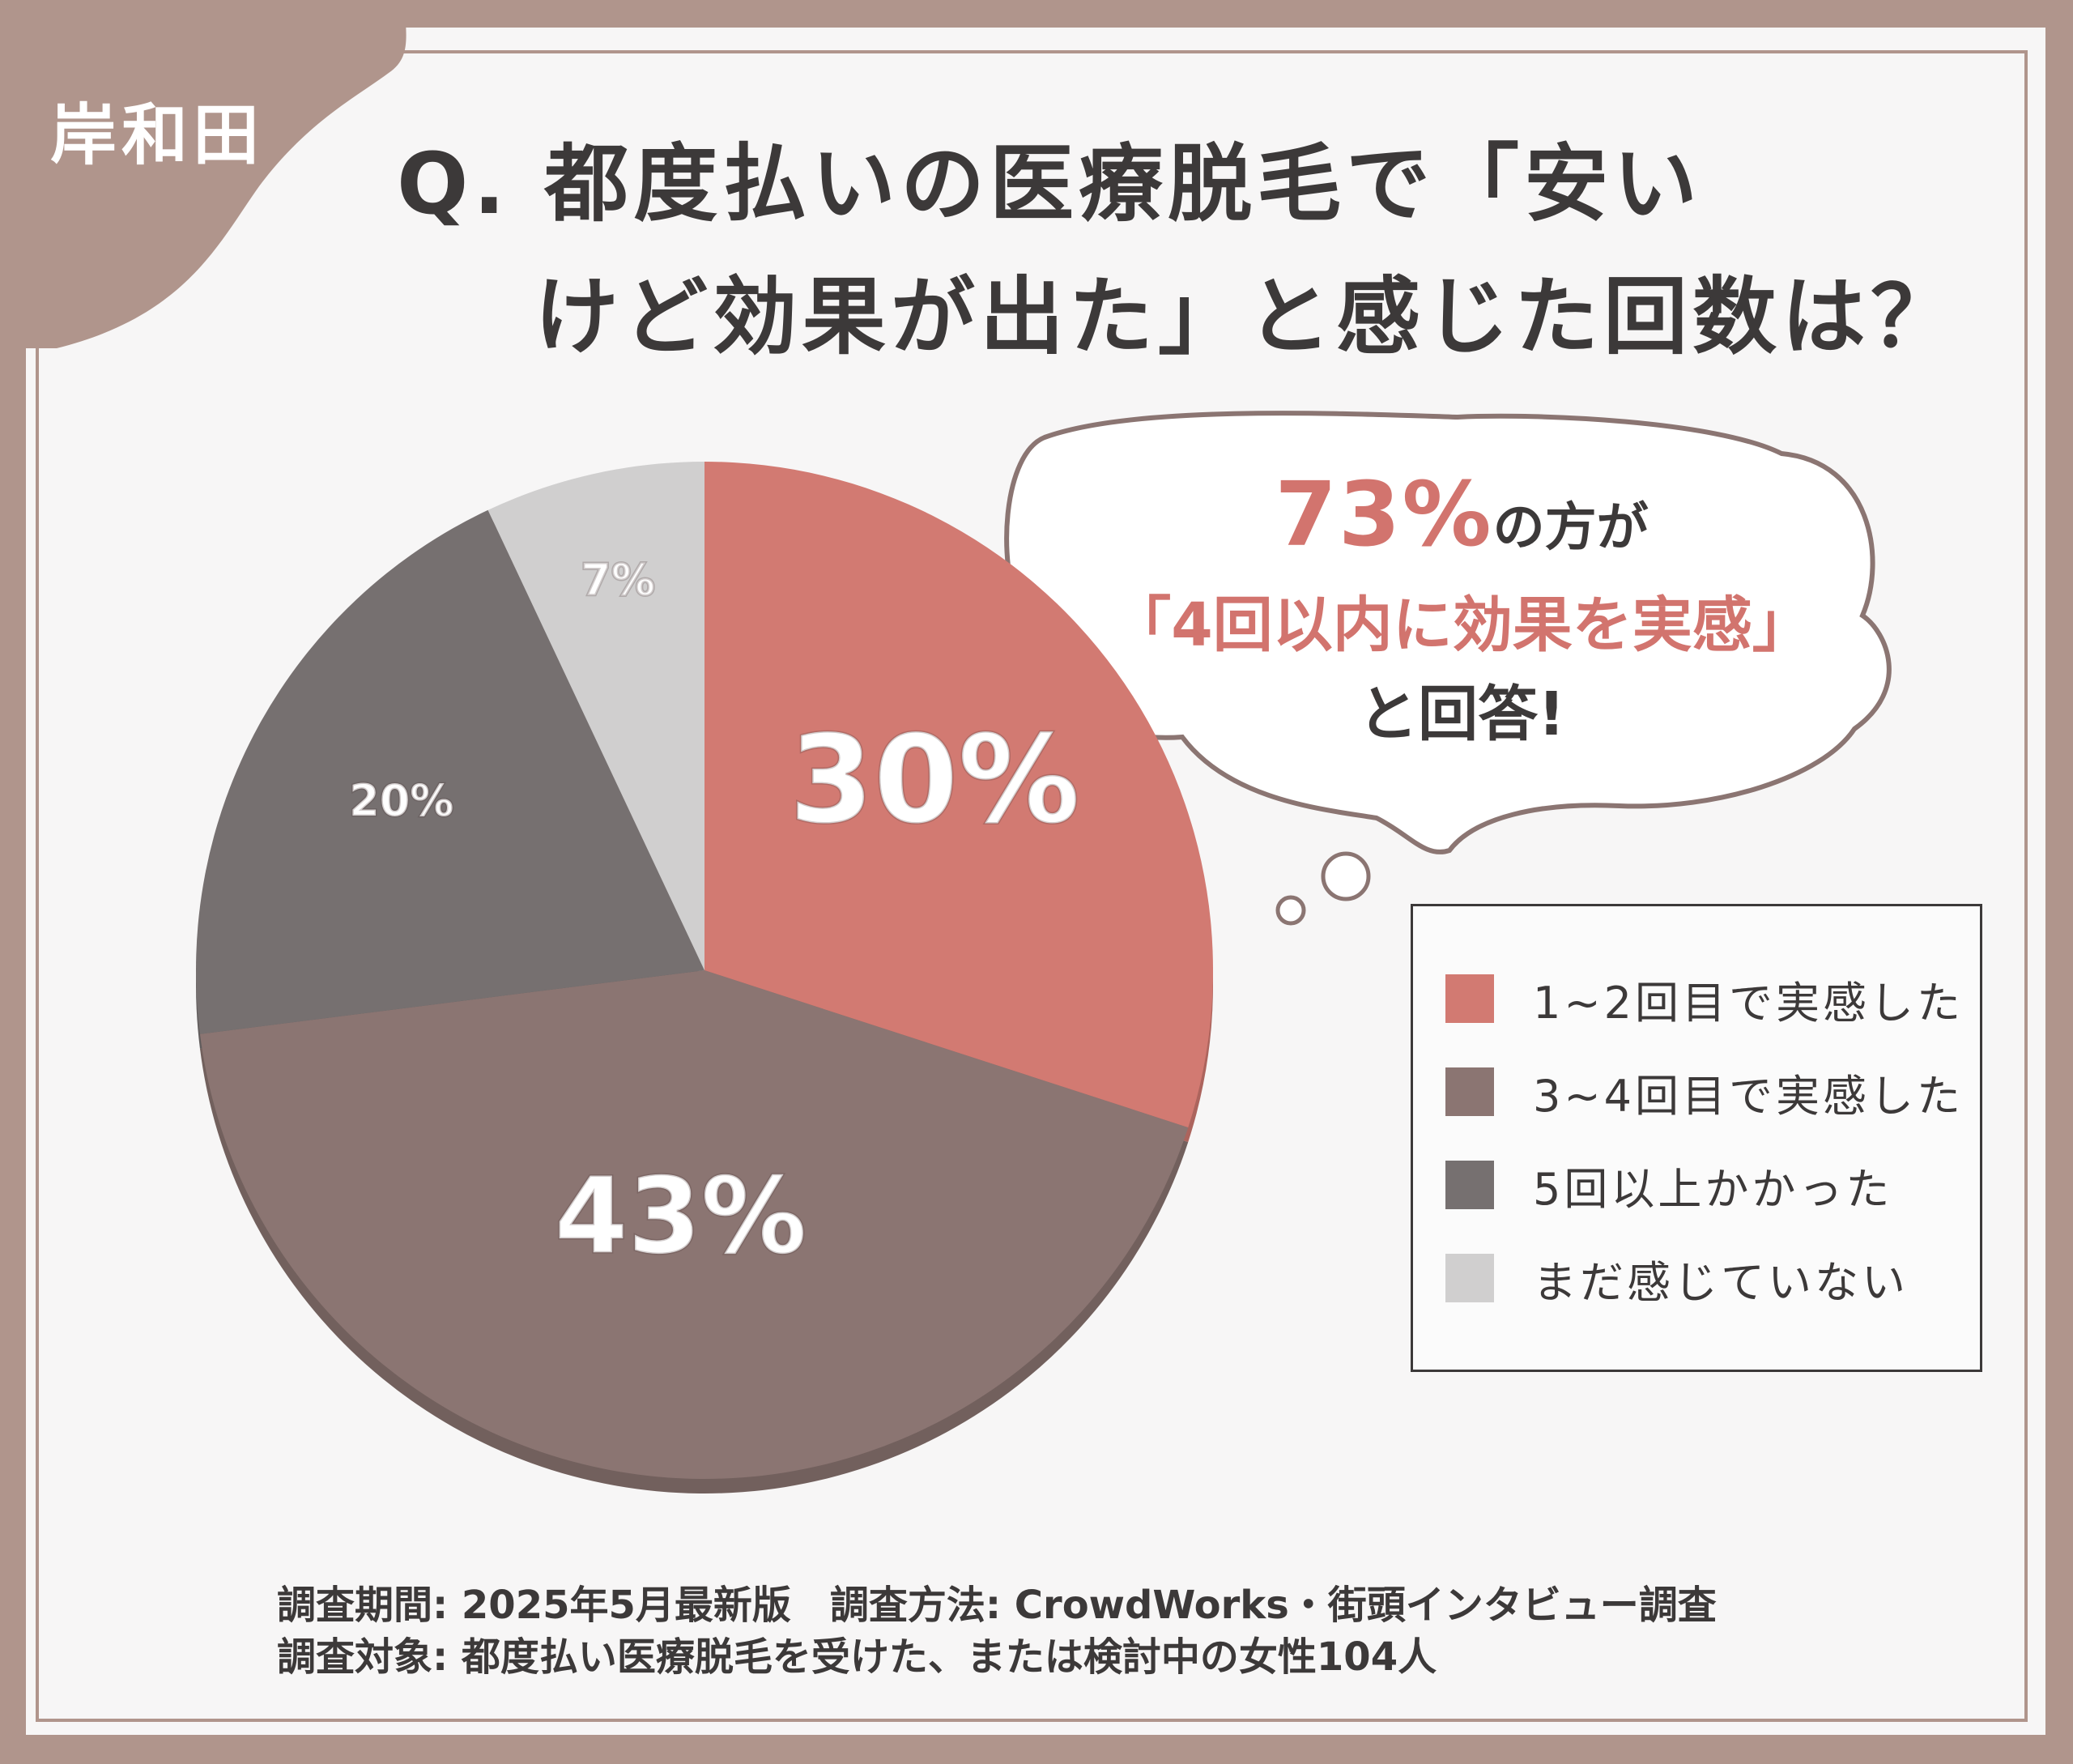  I want to click on pie-labels: 30% 43% 20% 7%, so click(715, 916).